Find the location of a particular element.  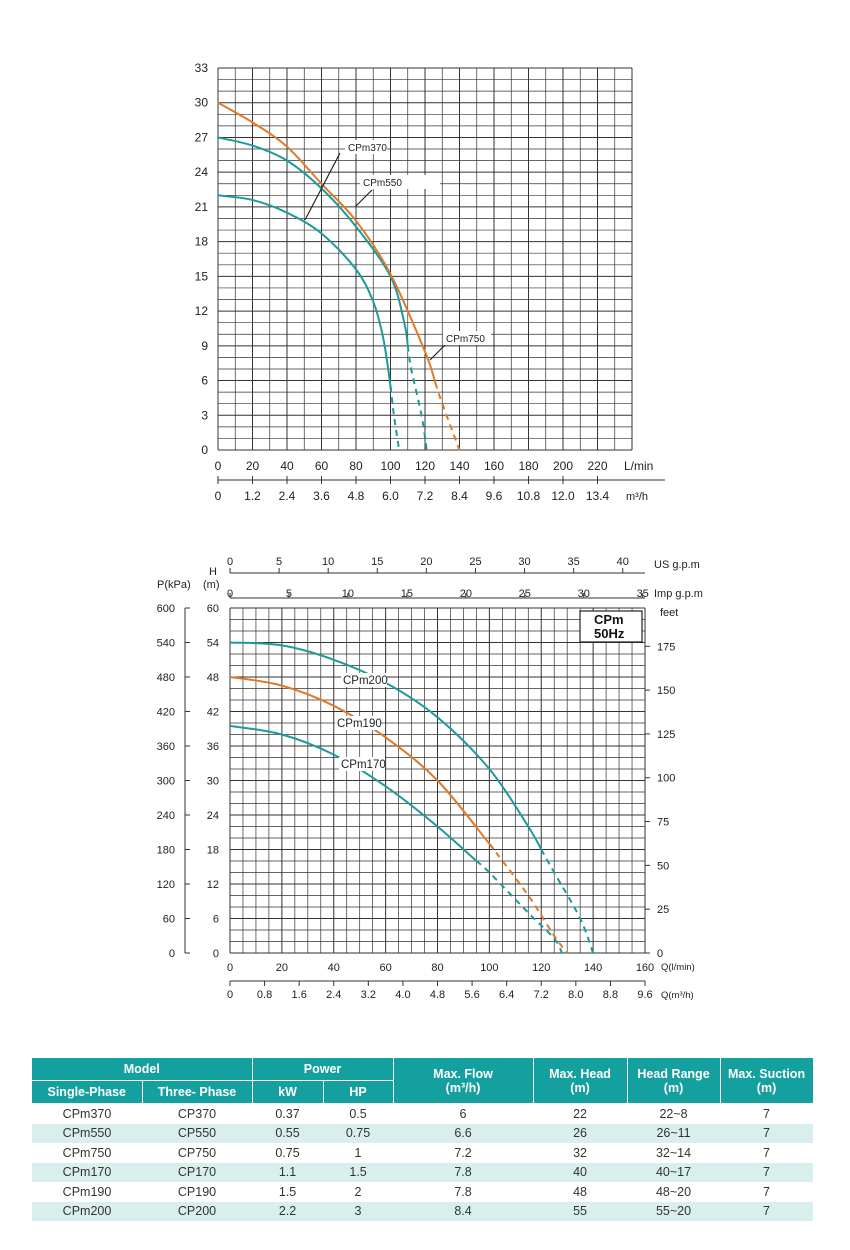

table-cell: 0.55 is located at coordinates (288, 1133).